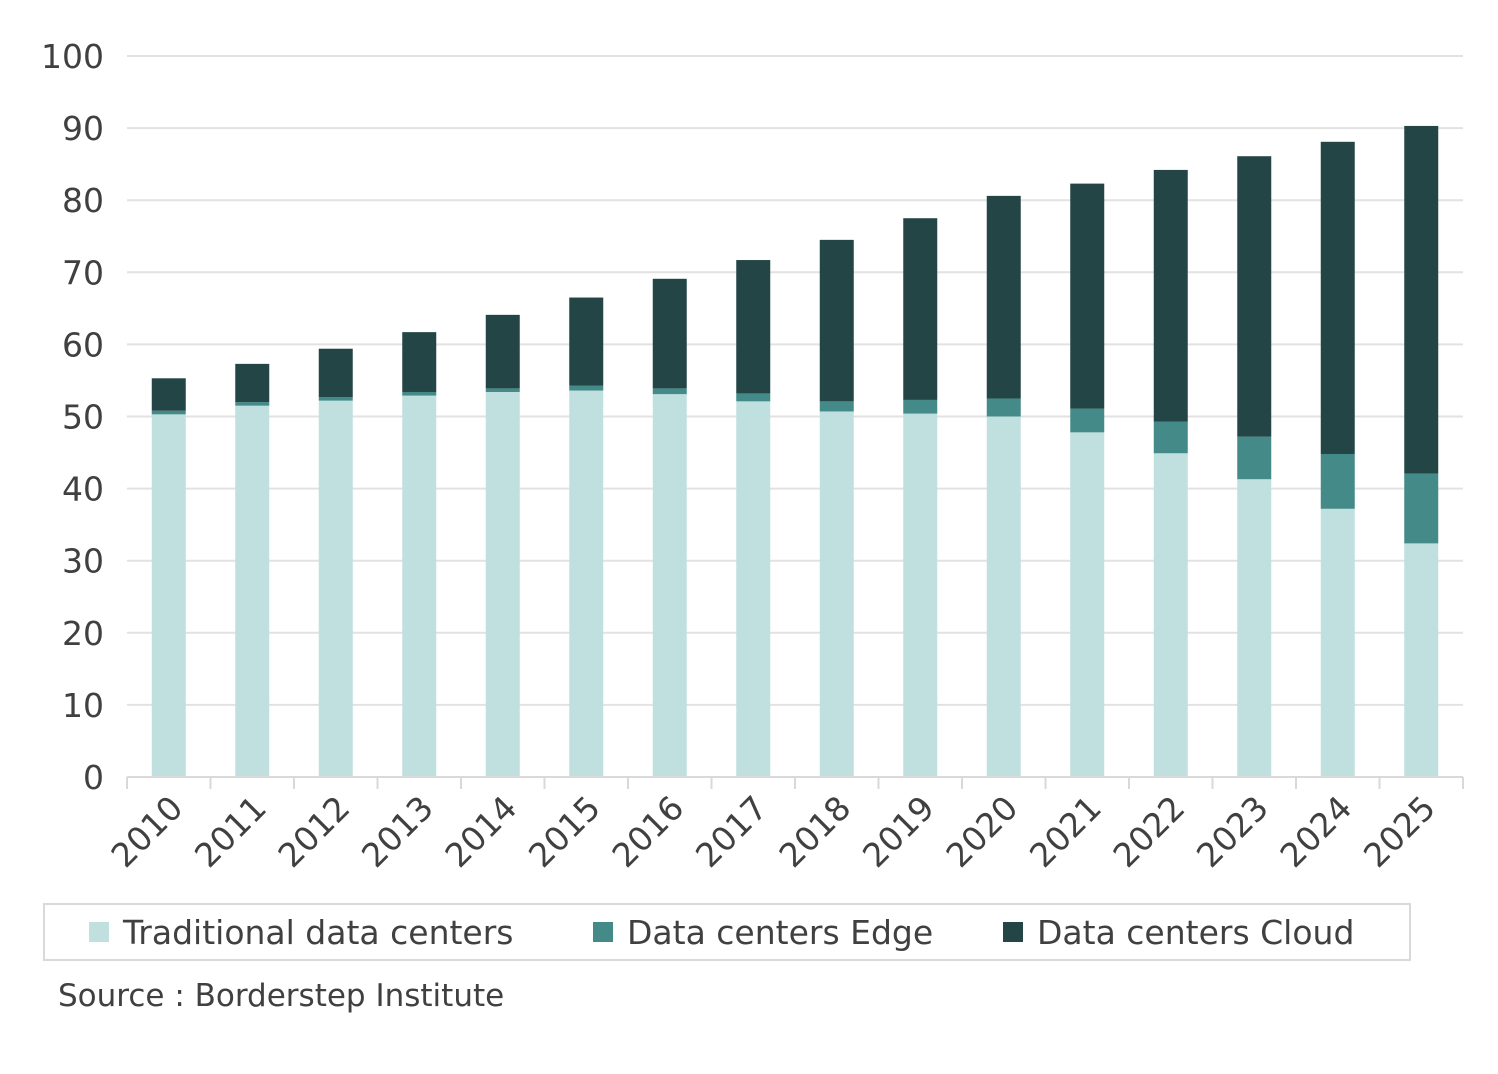 The image size is (1498, 1074). Describe the element at coordinates (586, 388) in the screenshot. I see `bar-2015-edge` at that location.